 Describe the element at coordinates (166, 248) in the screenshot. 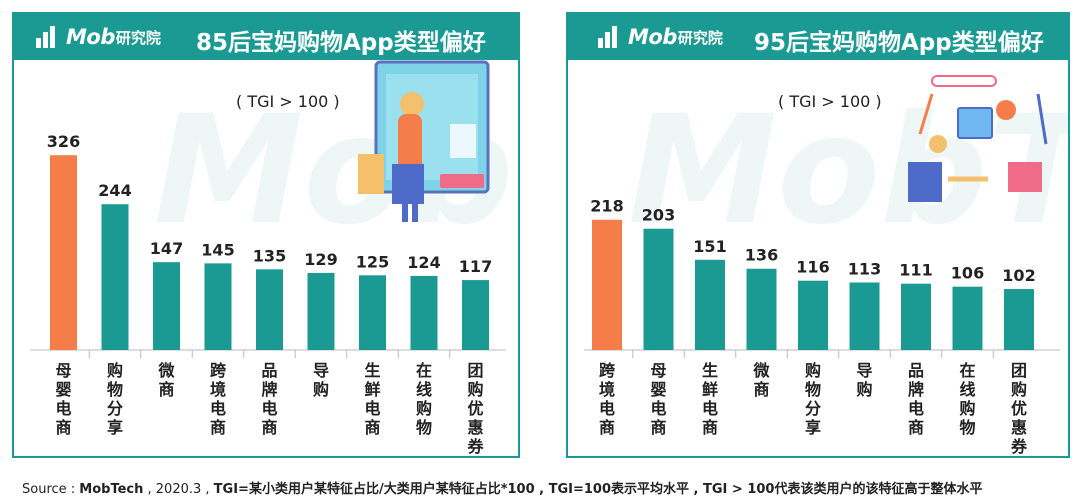

I see `data-label: 147` at that location.